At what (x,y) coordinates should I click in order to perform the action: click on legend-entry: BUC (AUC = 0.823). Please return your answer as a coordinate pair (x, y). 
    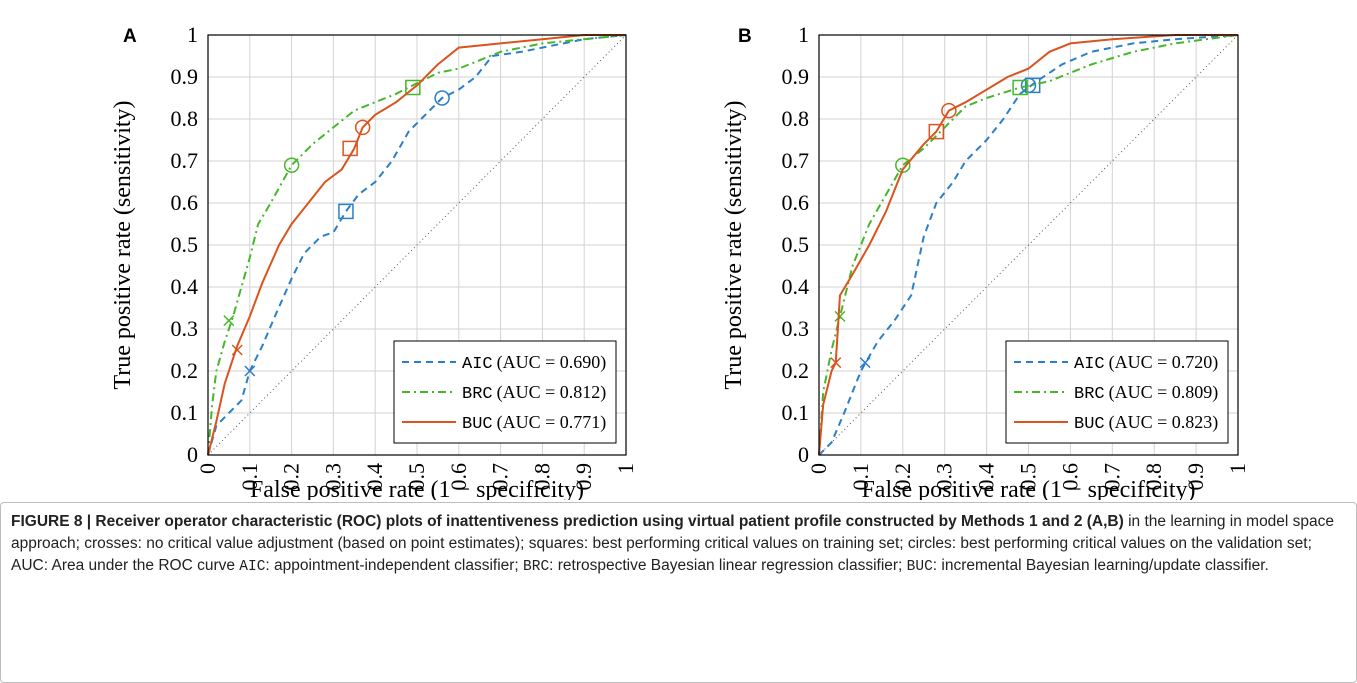
    Looking at the image, I should click on (1146, 423).